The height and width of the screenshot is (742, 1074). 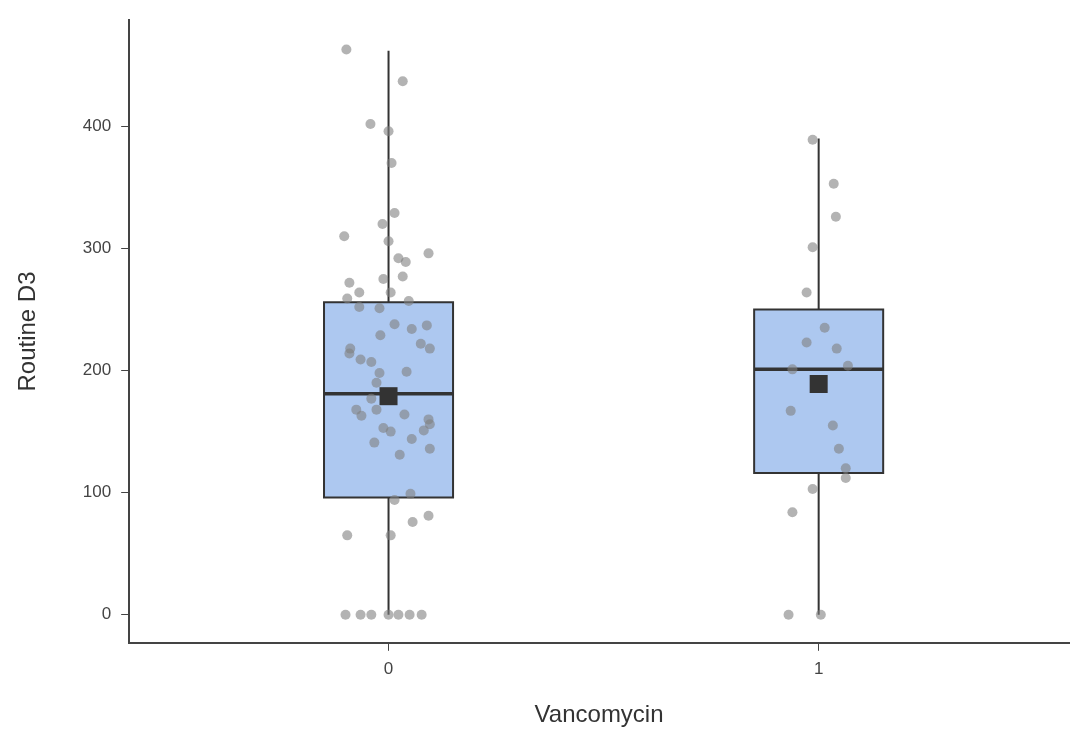 What do you see at coordinates (106, 614) in the screenshot?
I see `y-tick-label: 0` at bounding box center [106, 614].